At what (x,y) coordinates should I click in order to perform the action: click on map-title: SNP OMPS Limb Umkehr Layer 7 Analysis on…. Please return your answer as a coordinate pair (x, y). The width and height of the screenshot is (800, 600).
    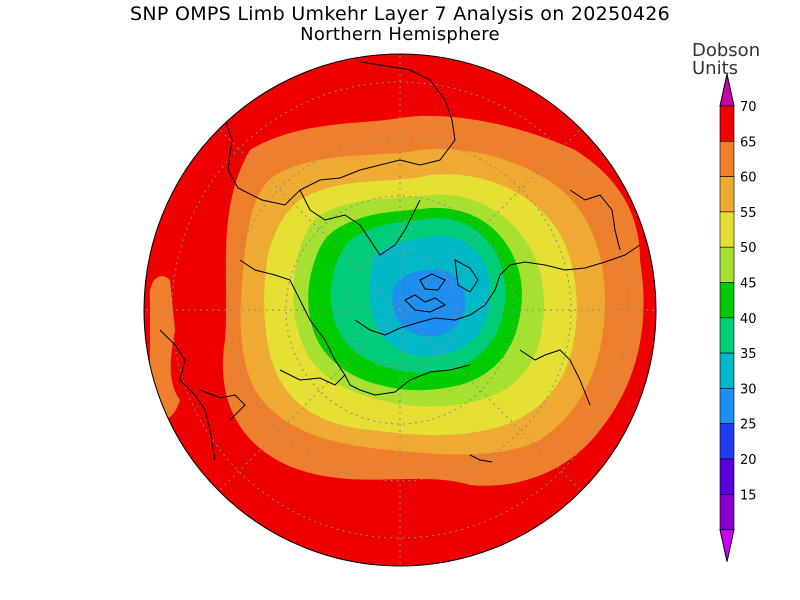
    Looking at the image, I should click on (400, 14).